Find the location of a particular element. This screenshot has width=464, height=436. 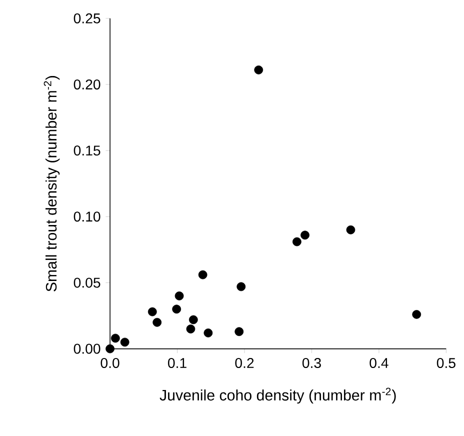

x-tick-label: 0.3 is located at coordinates (311, 363).